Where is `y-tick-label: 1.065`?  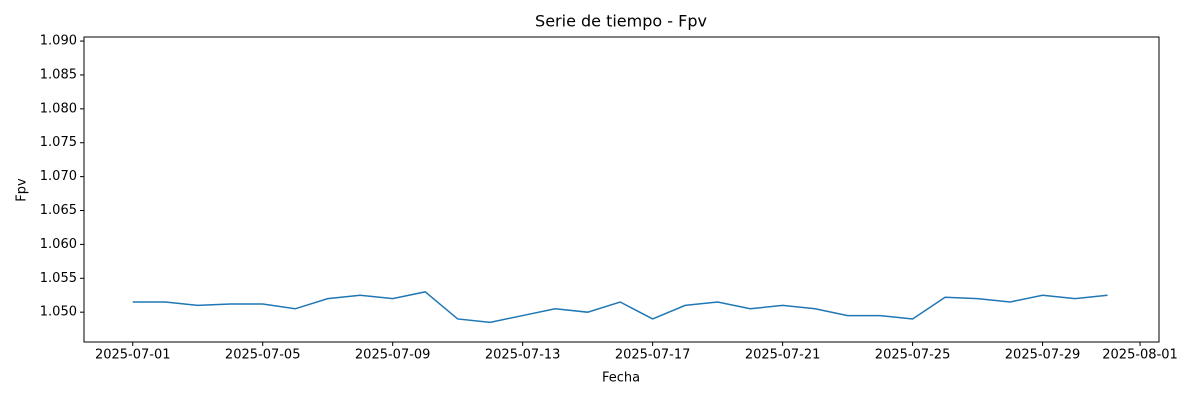 y-tick-label: 1.065 is located at coordinates (58, 210).